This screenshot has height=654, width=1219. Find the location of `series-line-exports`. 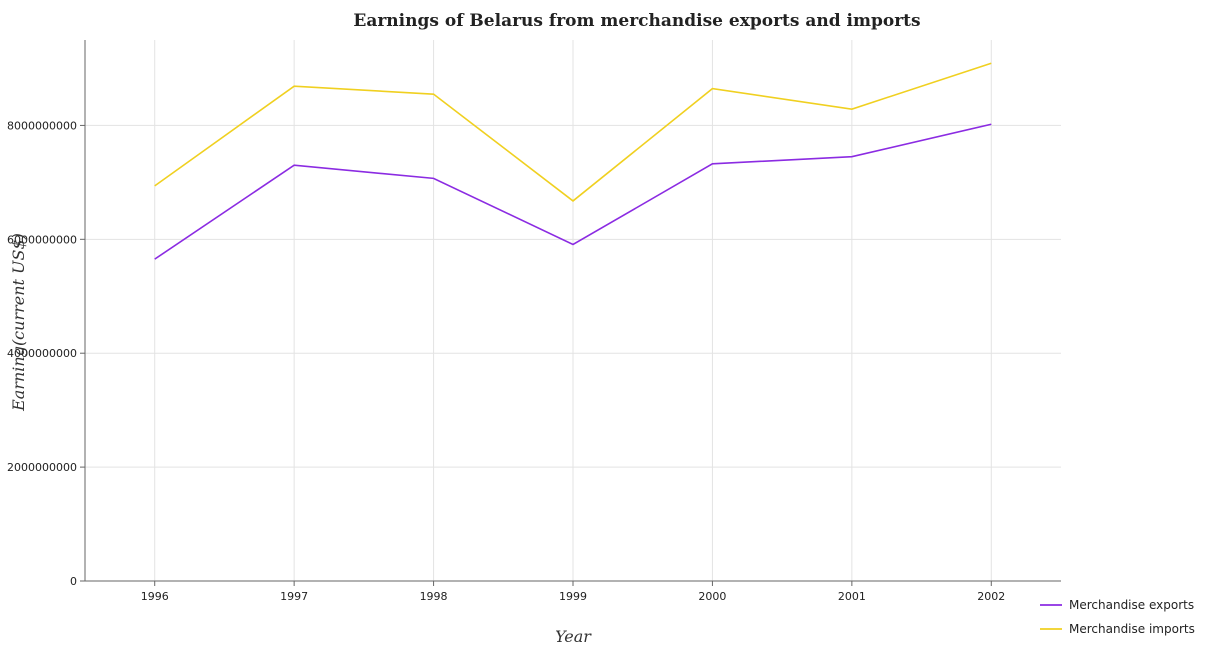

series-line-exports is located at coordinates (573, 191).